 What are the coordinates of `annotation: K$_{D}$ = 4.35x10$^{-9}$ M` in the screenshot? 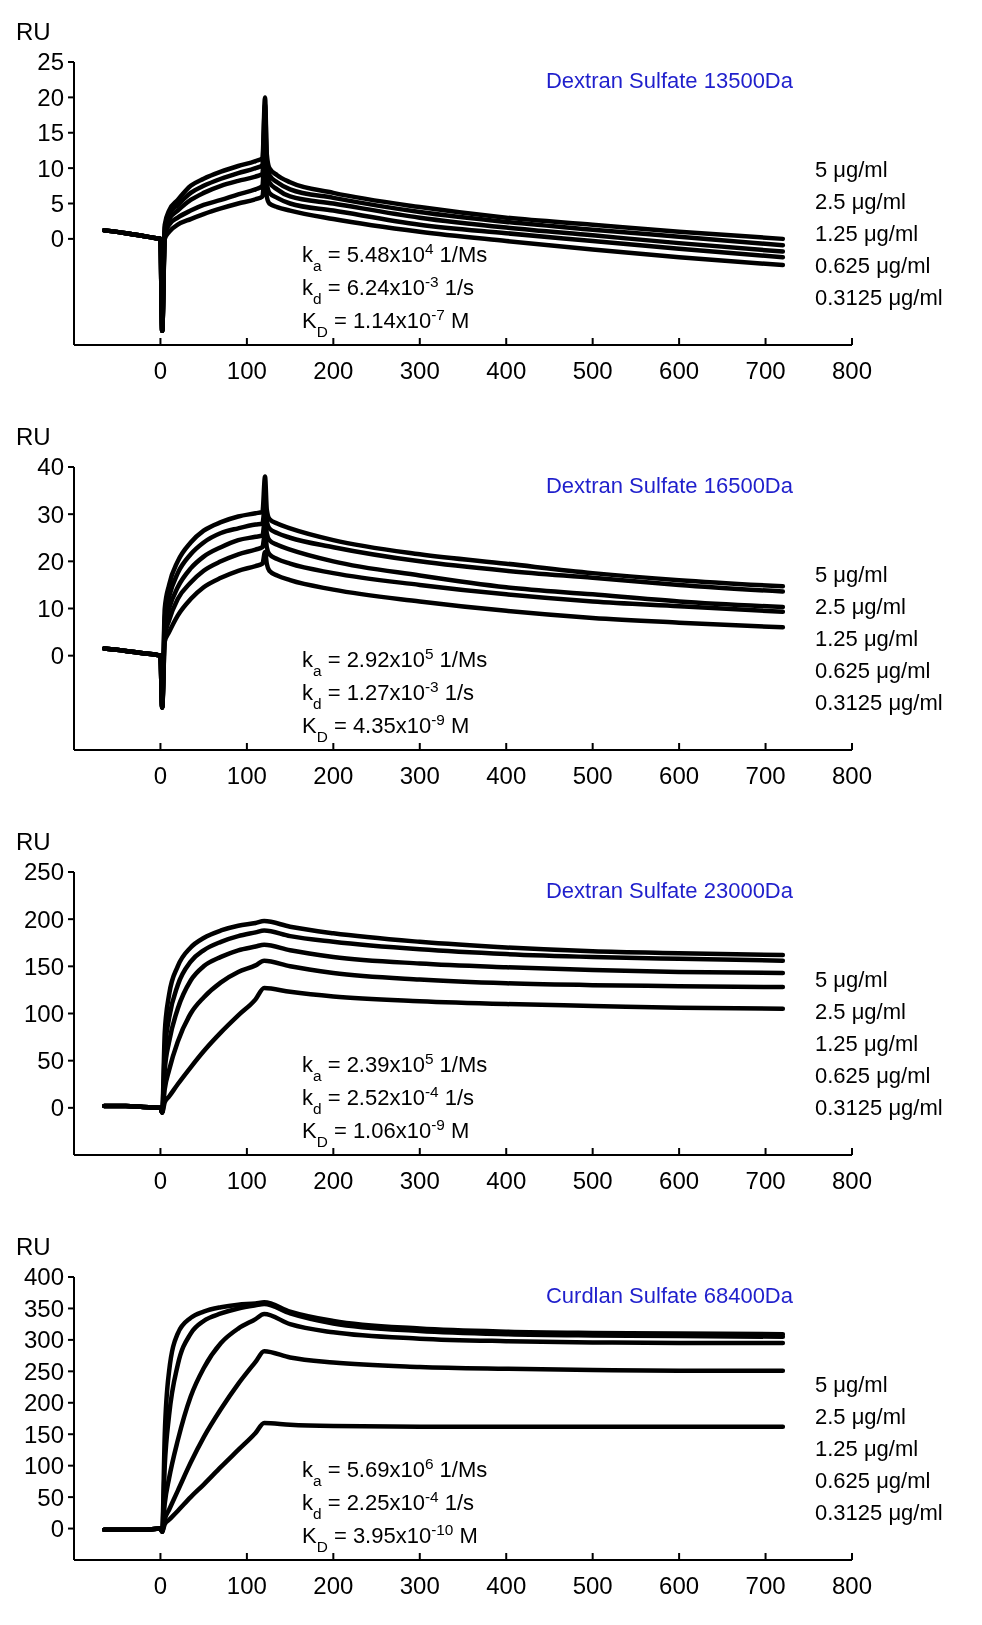 It's located at (386, 727).